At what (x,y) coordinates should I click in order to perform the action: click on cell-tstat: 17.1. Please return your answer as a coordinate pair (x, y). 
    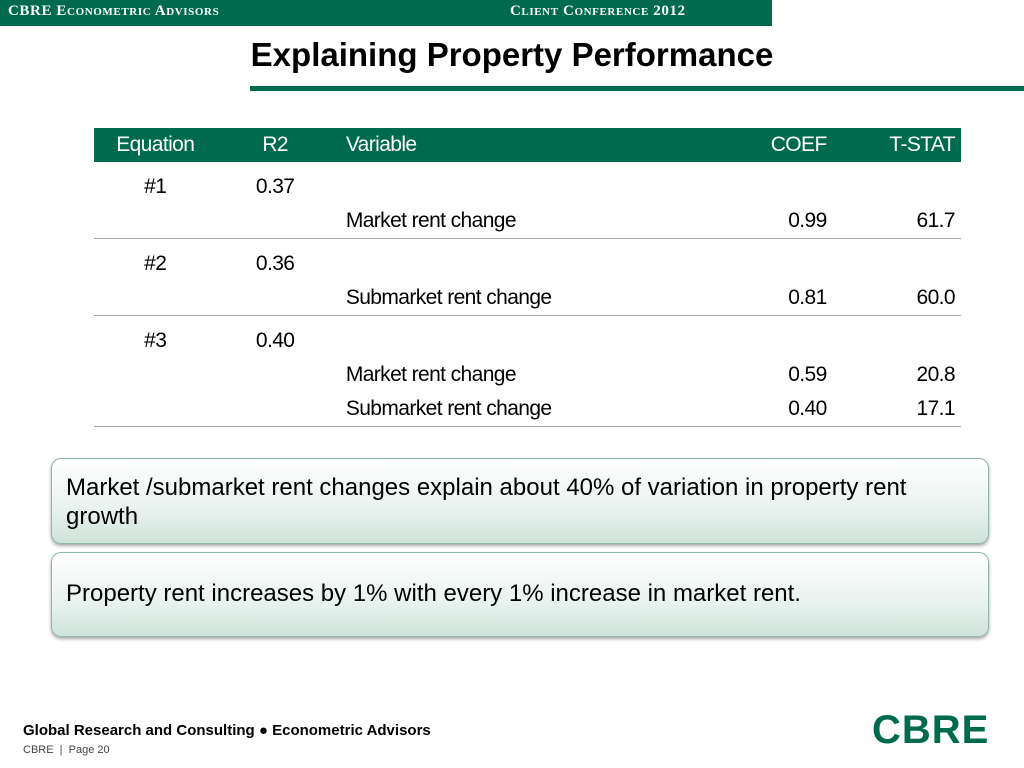
    Looking at the image, I should click on (893, 409).